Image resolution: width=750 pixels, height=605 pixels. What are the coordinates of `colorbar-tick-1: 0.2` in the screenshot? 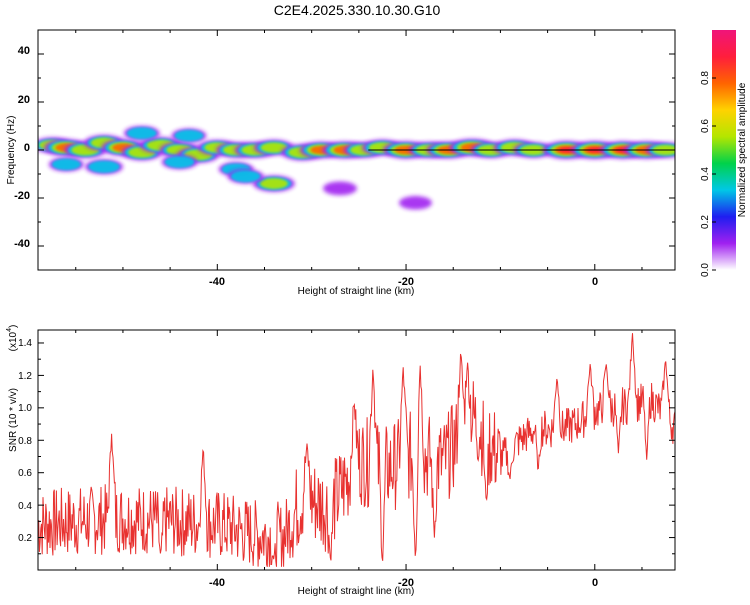 It's located at (705, 222).